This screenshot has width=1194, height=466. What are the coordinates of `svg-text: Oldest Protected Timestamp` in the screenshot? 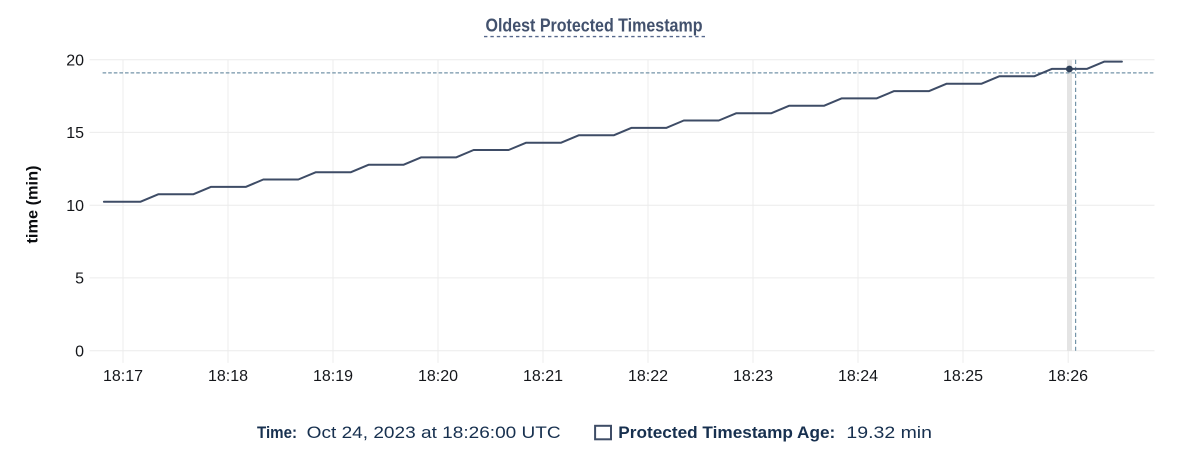 It's located at (594, 25).